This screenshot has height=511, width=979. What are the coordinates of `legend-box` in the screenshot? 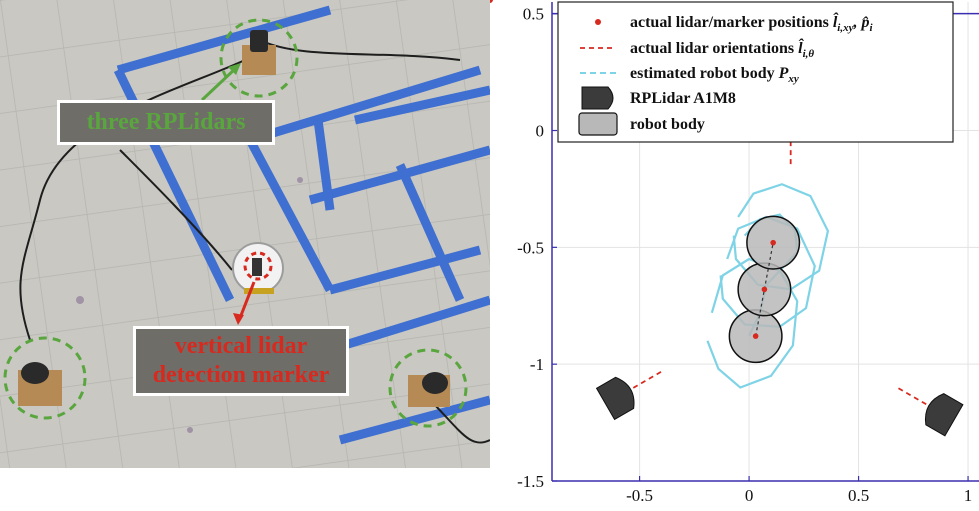 It's located at (755, 72).